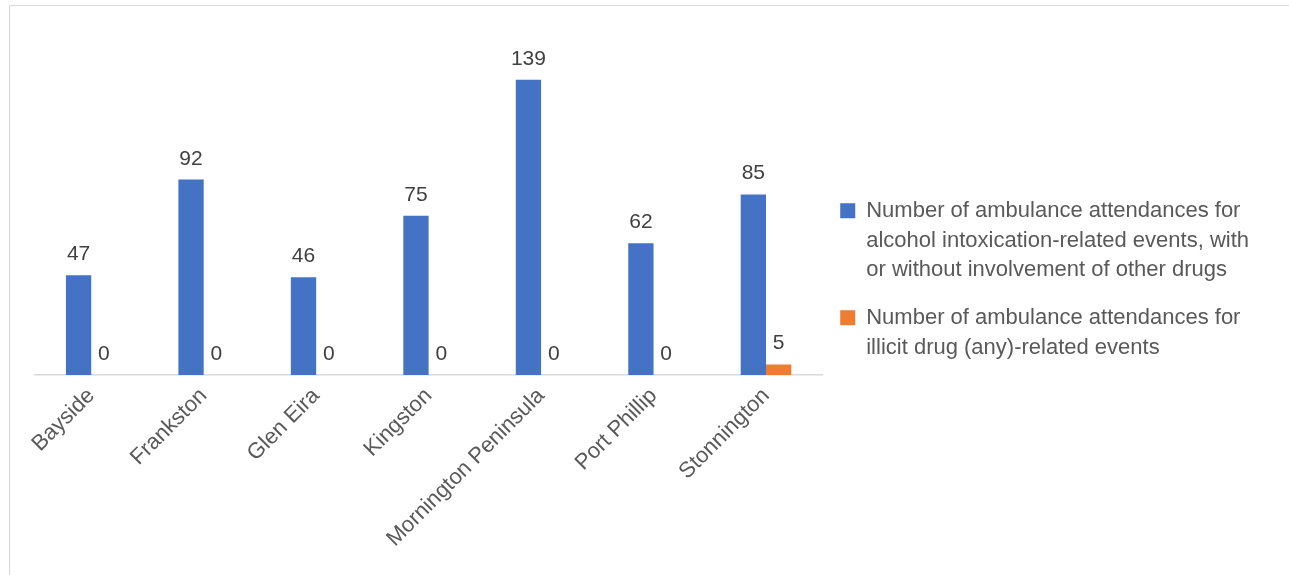  I want to click on legend-label: Number of ambulance attendances for illicit drug (any)-related events, so click(1053, 331).